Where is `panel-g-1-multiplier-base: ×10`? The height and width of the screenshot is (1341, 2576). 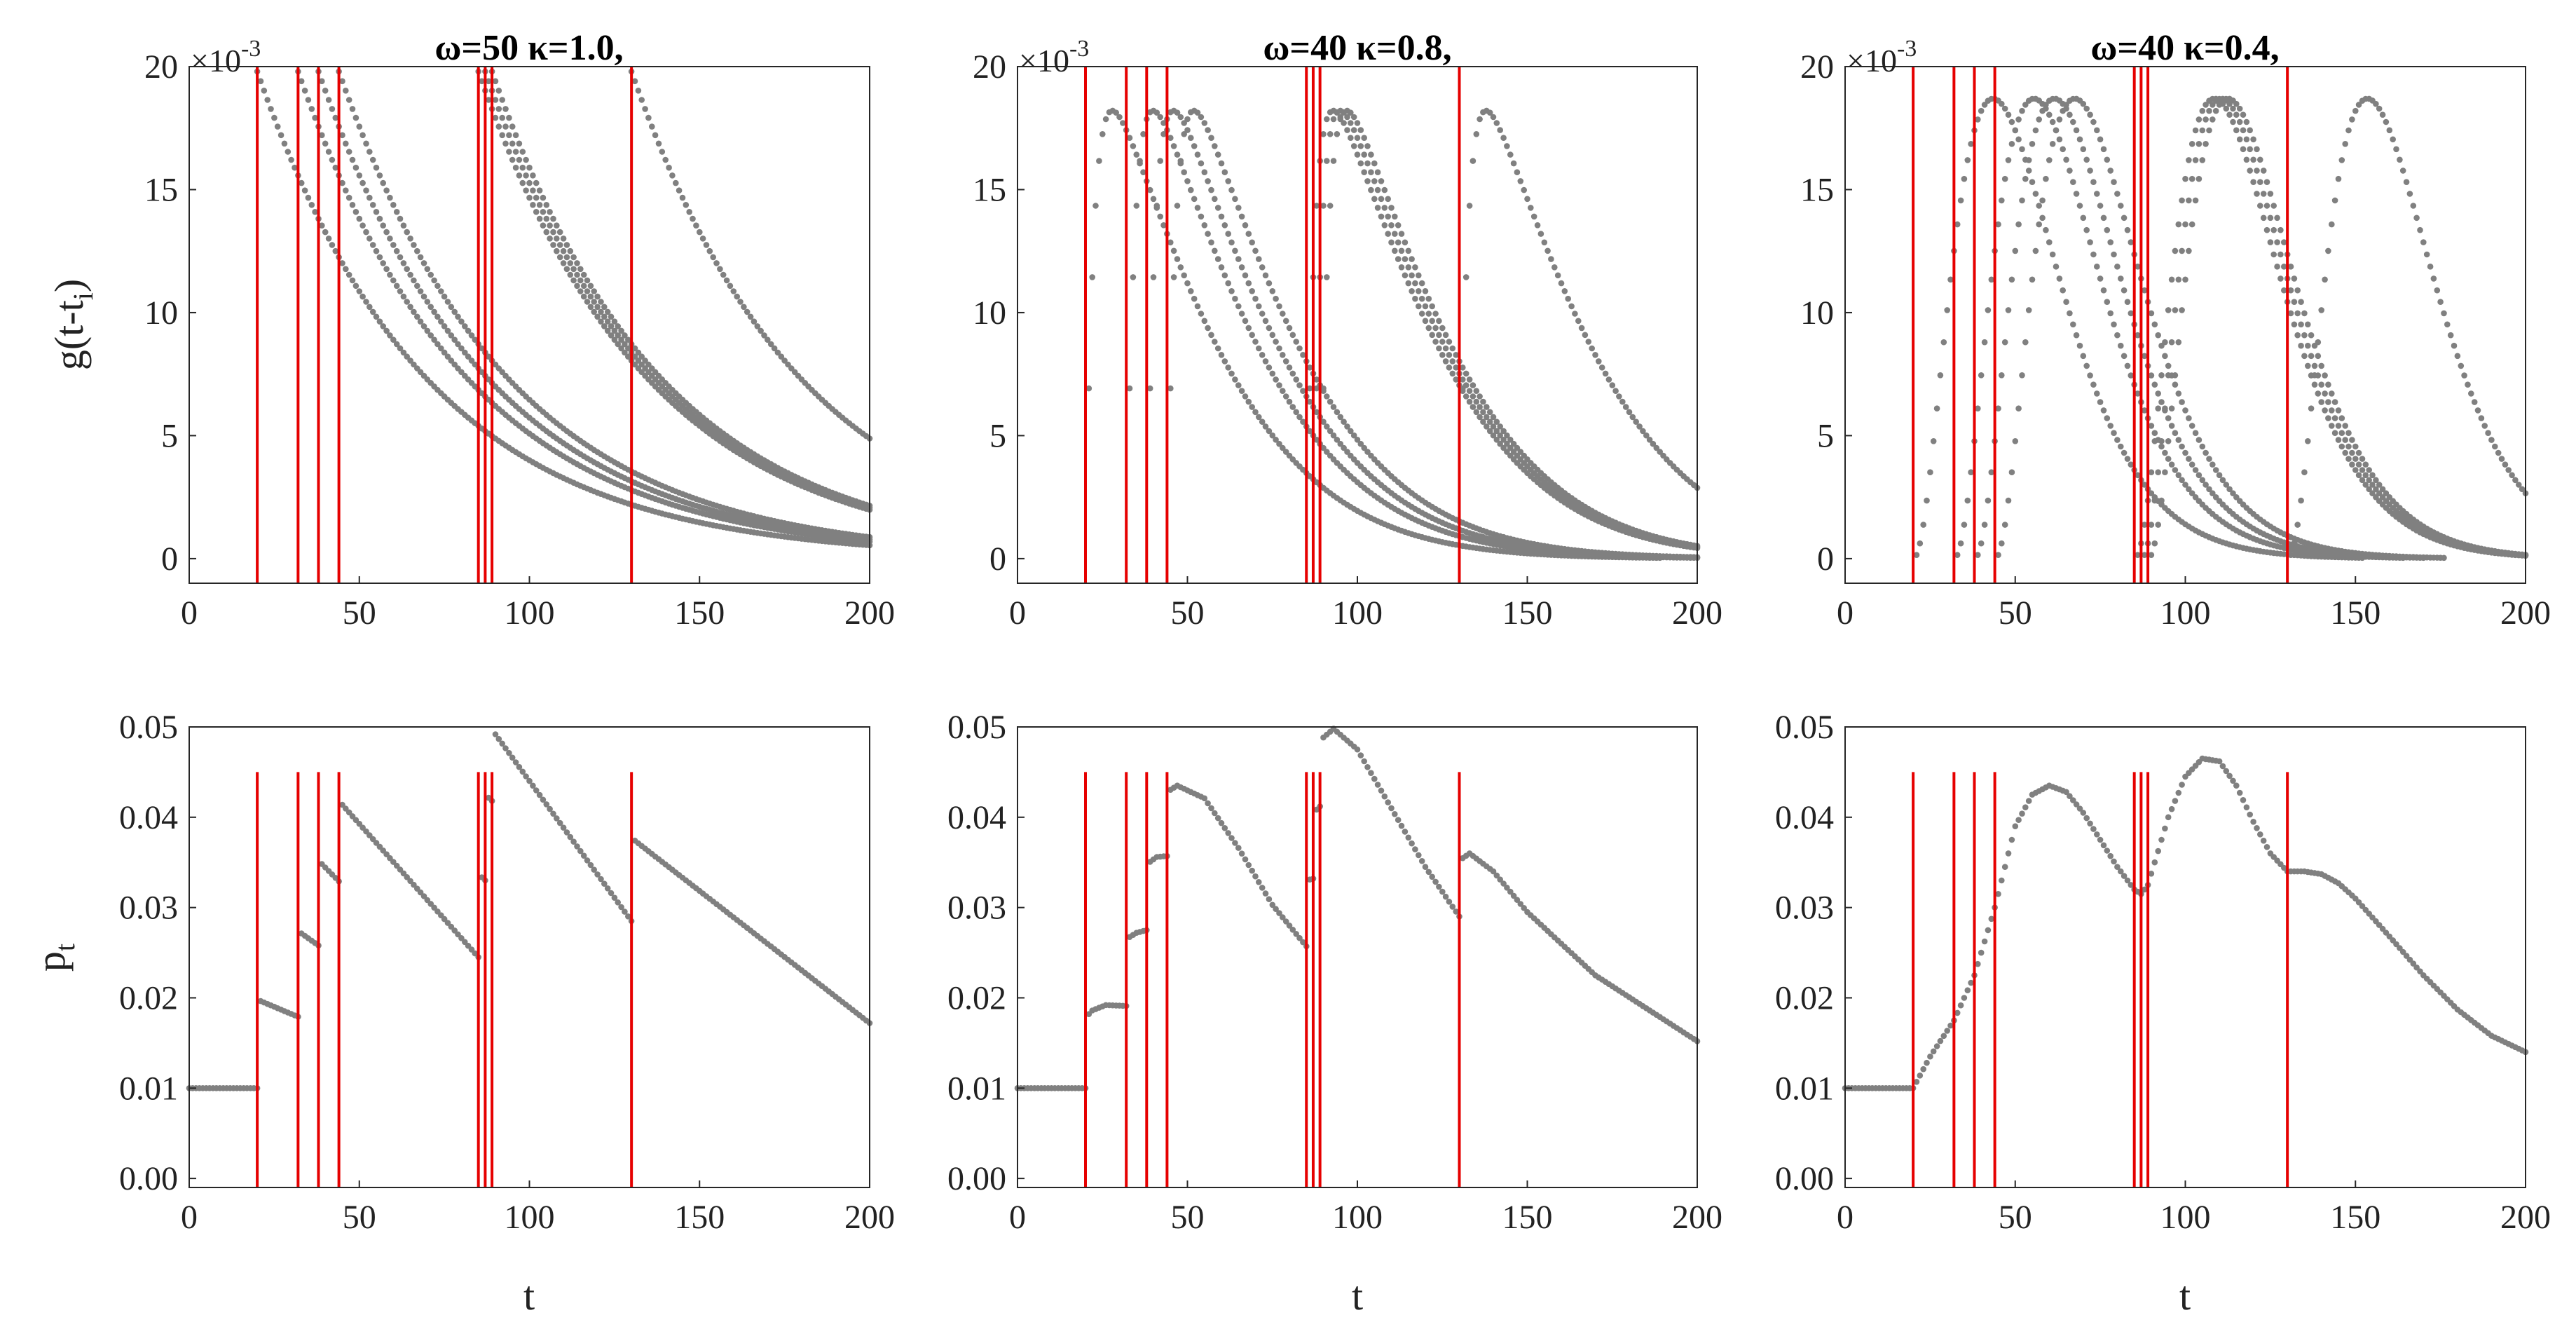 panel-g-1-multiplier-base: ×10 is located at coordinates (216, 61).